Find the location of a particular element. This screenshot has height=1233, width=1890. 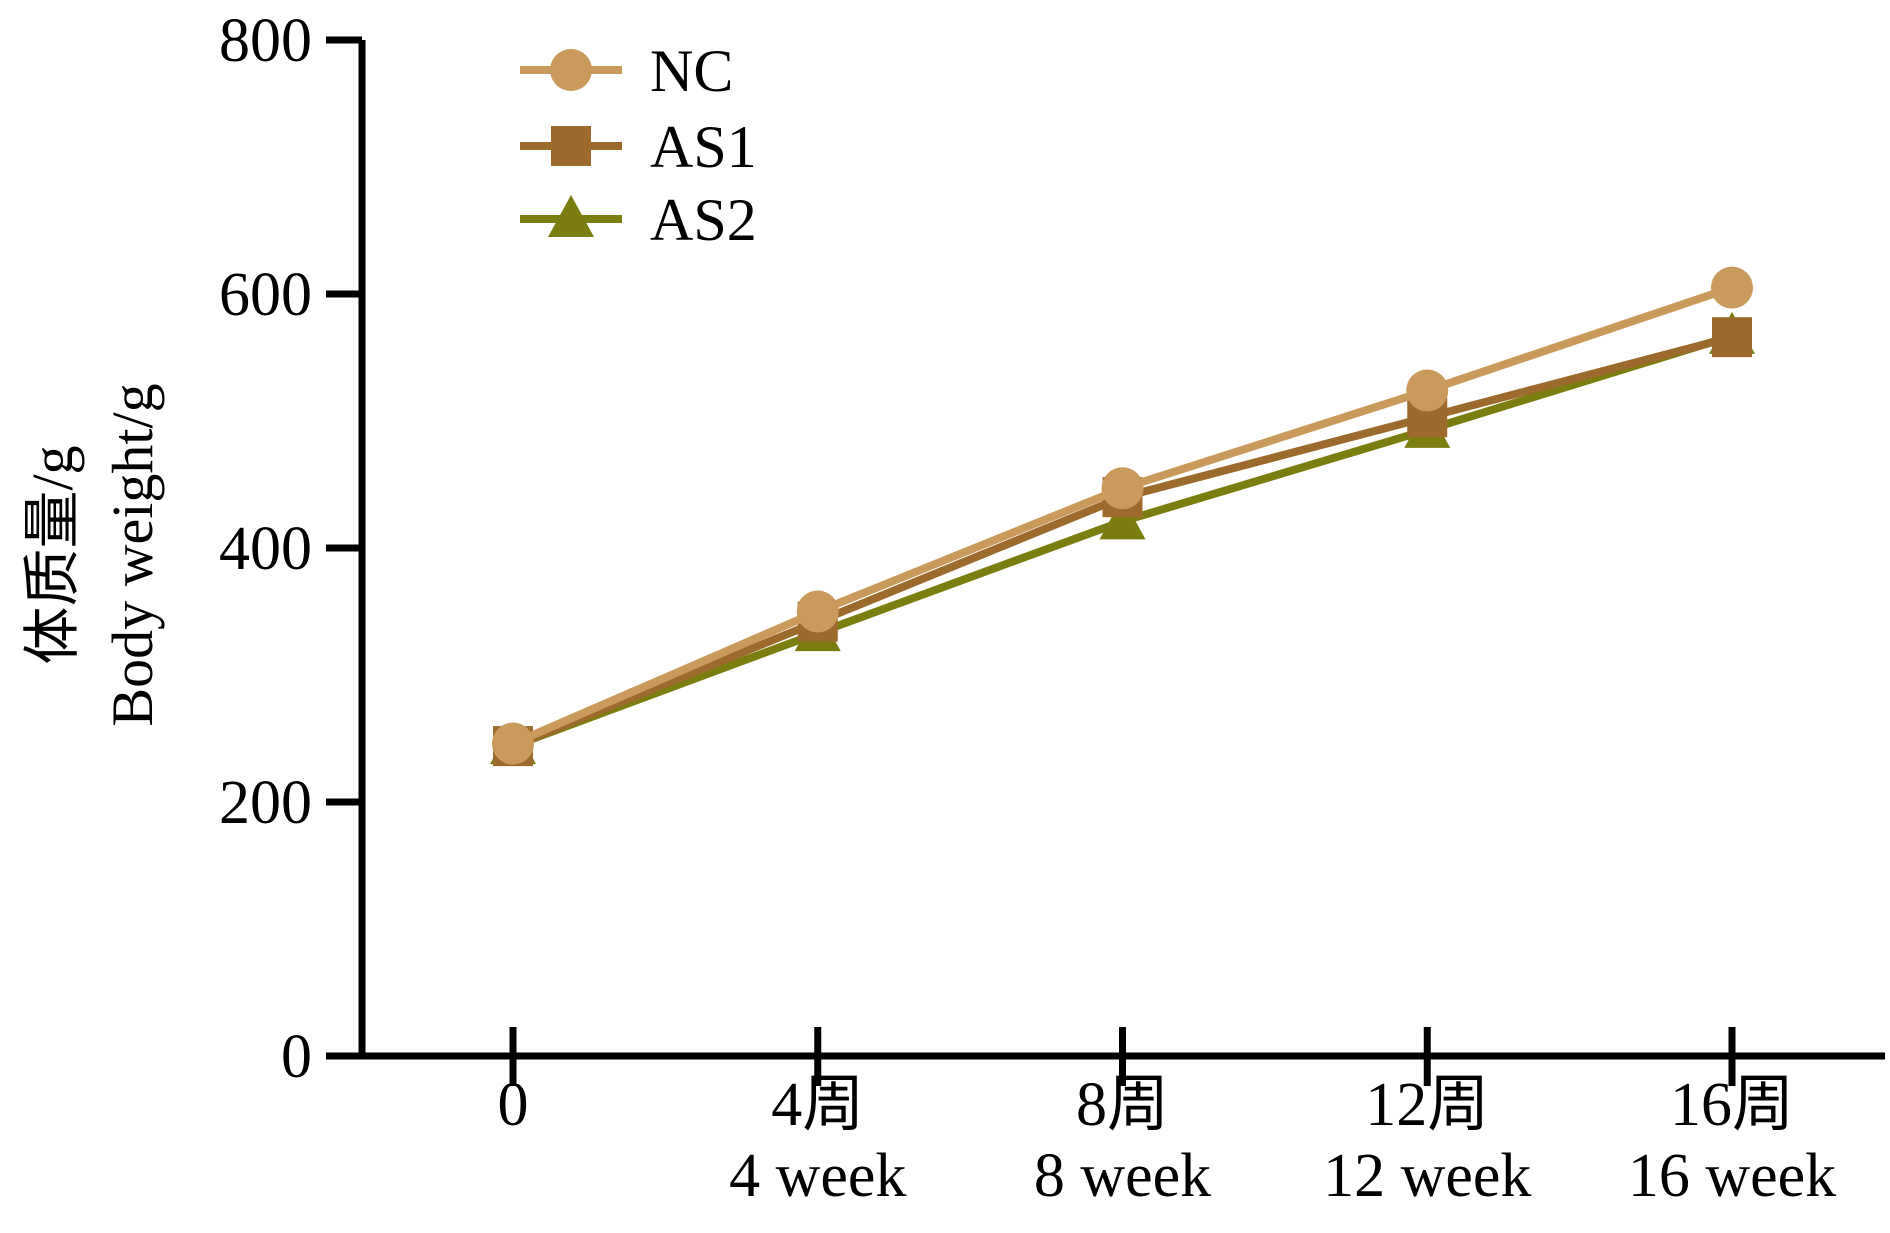

y-tick-label: 200 is located at coordinates (265, 803).